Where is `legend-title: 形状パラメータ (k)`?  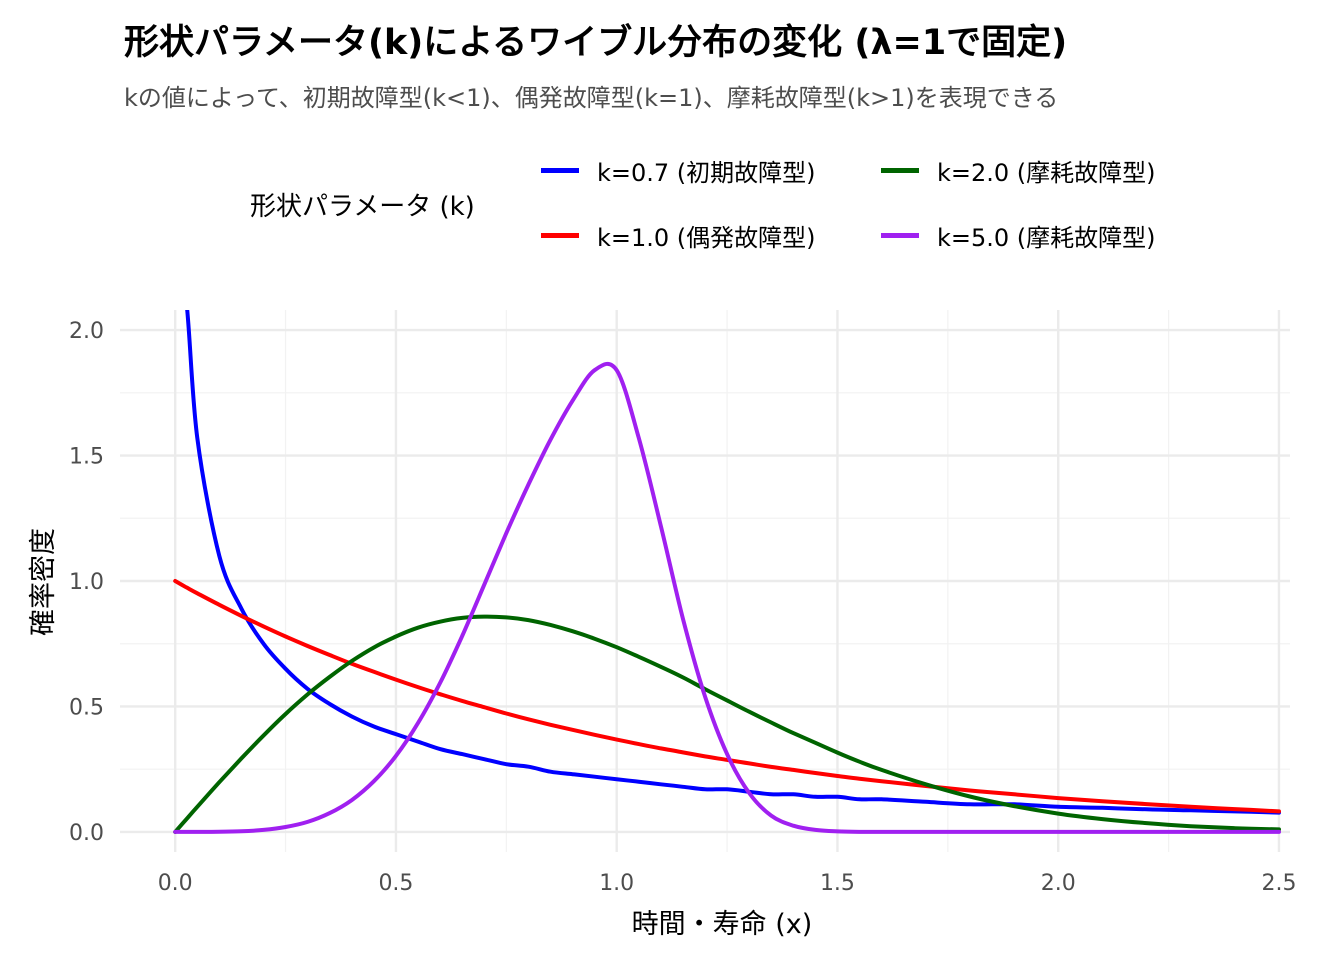
legend-title: 形状パラメータ (k) is located at coordinates (362, 207).